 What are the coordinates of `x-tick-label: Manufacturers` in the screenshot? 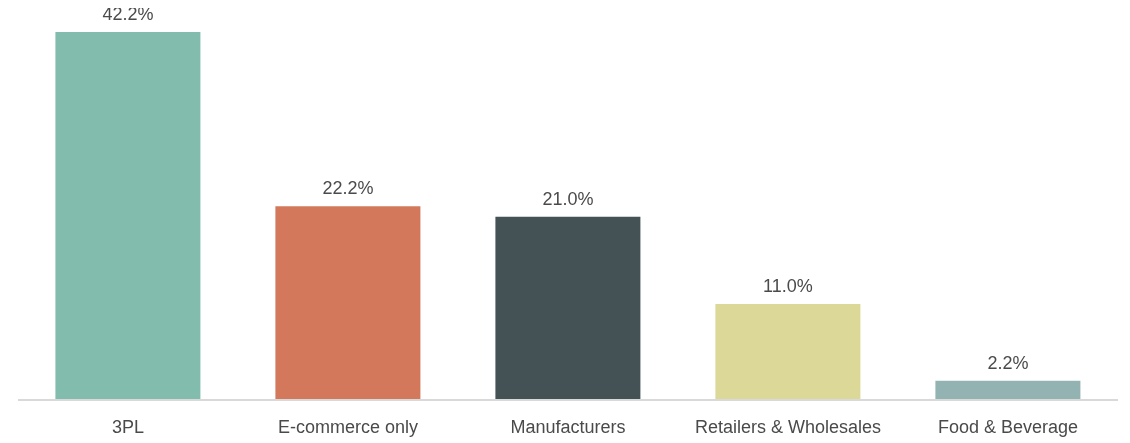 It's located at (568, 426).